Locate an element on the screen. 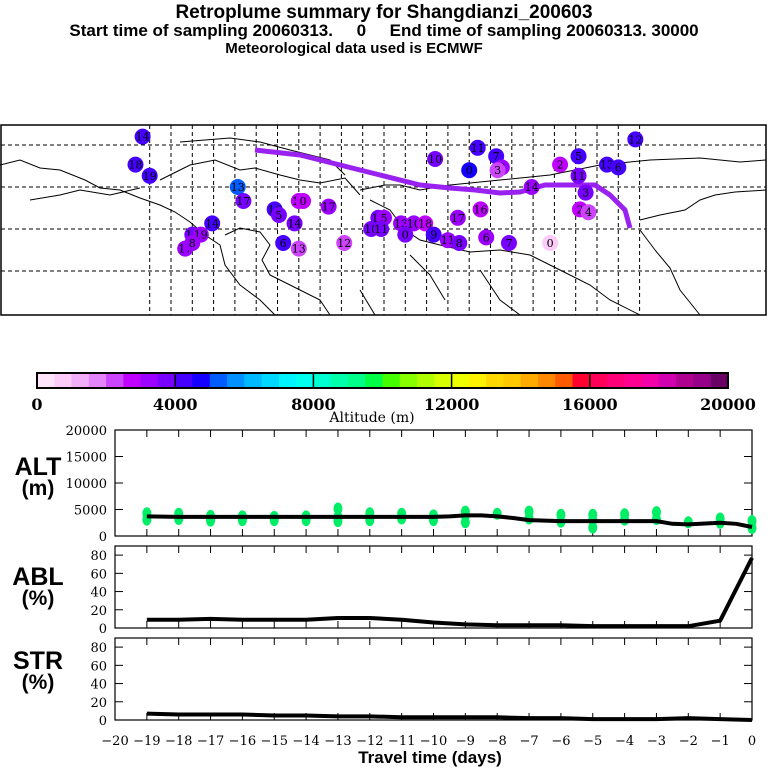 The width and height of the screenshot is (768, 768). x-tick-label: −1 is located at coordinates (720, 741).